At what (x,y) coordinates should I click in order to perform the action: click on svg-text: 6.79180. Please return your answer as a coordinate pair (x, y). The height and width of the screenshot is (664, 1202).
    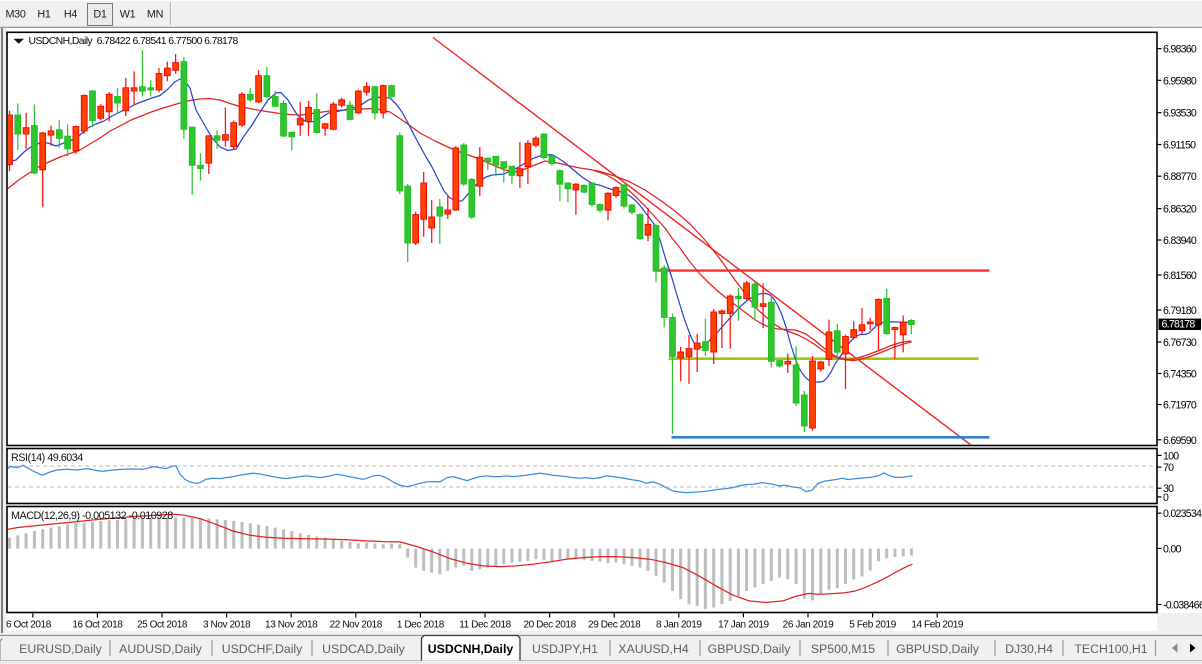
    Looking at the image, I should click on (1180, 311).